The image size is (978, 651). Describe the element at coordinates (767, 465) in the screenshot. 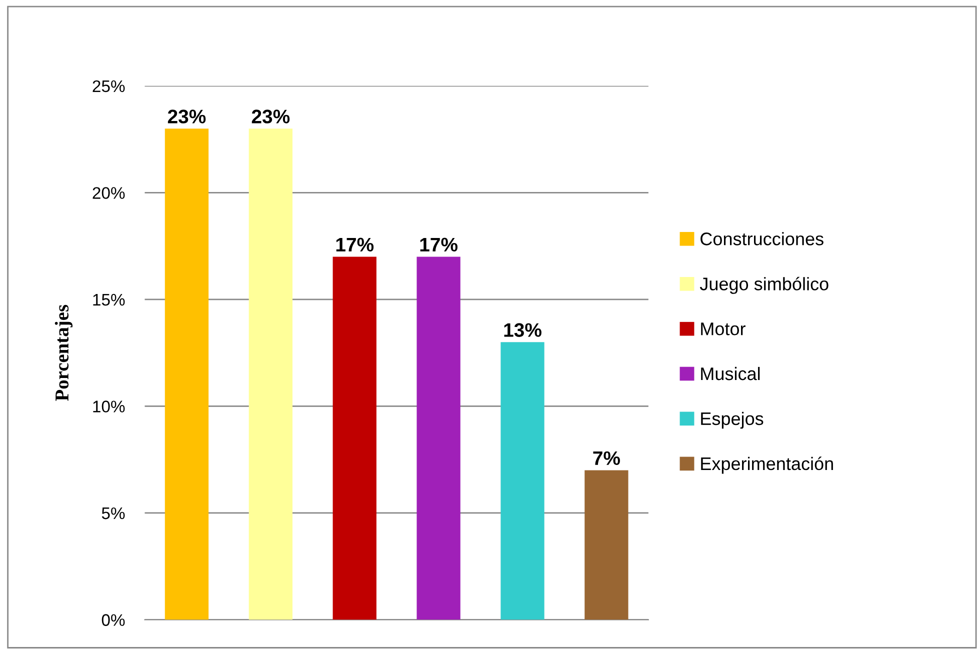

I see `legend-label: Experimentación` at that location.